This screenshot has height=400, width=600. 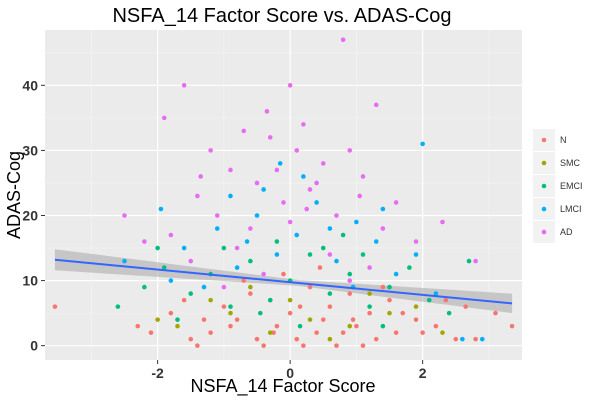 I want to click on legend-label: N, so click(x=563, y=140).